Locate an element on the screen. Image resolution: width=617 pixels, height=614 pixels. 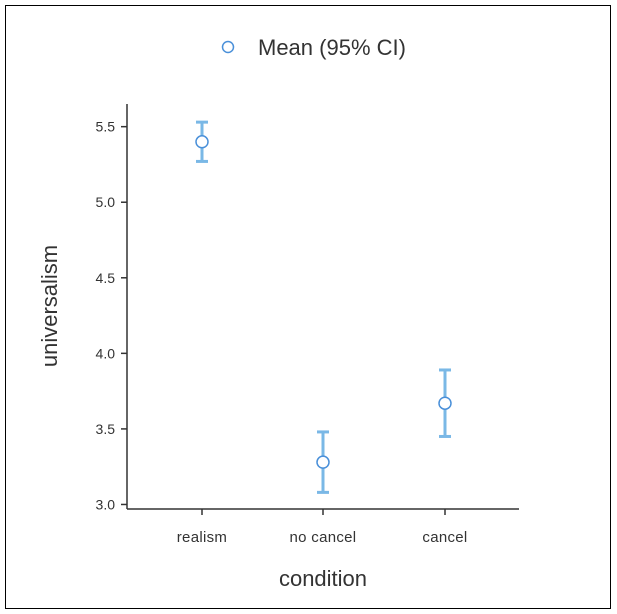
y-tick-label: 3.5 is located at coordinates (106, 429).